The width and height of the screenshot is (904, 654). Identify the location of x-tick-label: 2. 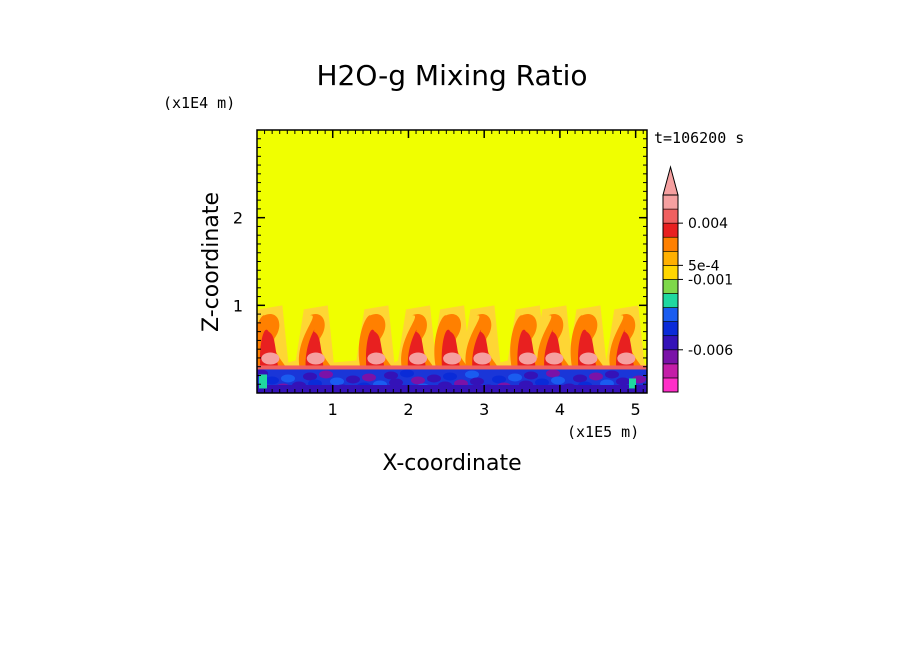
(408, 409).